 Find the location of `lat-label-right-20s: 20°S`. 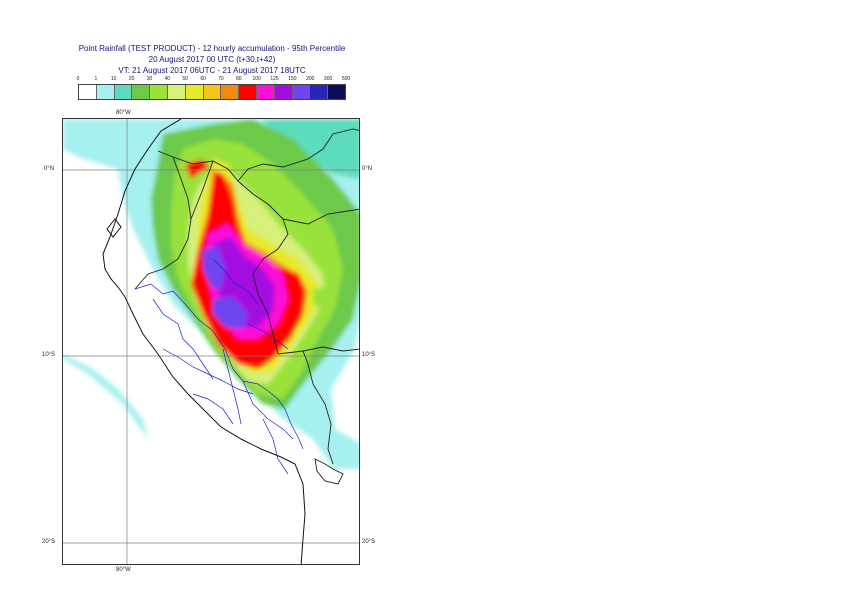

lat-label-right-20s: 20°S is located at coordinates (369, 542).